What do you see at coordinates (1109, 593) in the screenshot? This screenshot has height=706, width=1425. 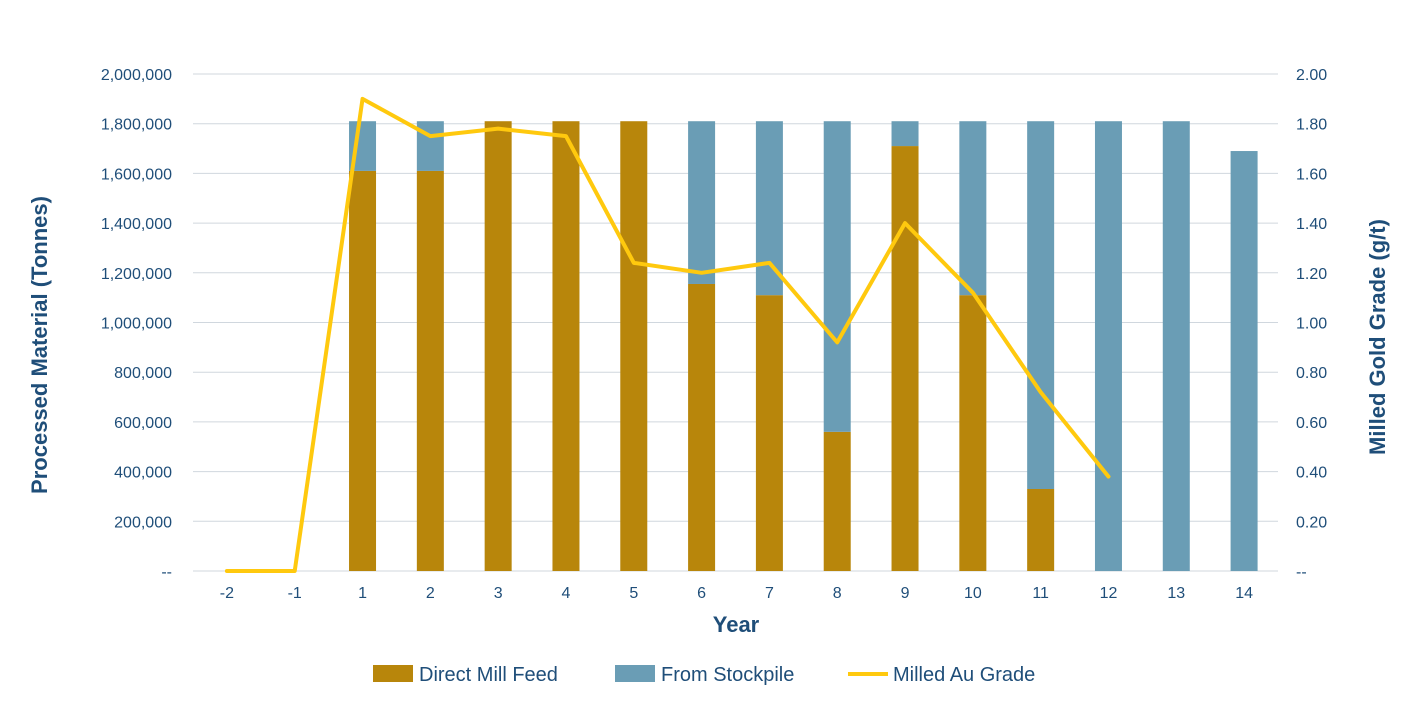 I see `x-tick-label: 12` at bounding box center [1109, 593].